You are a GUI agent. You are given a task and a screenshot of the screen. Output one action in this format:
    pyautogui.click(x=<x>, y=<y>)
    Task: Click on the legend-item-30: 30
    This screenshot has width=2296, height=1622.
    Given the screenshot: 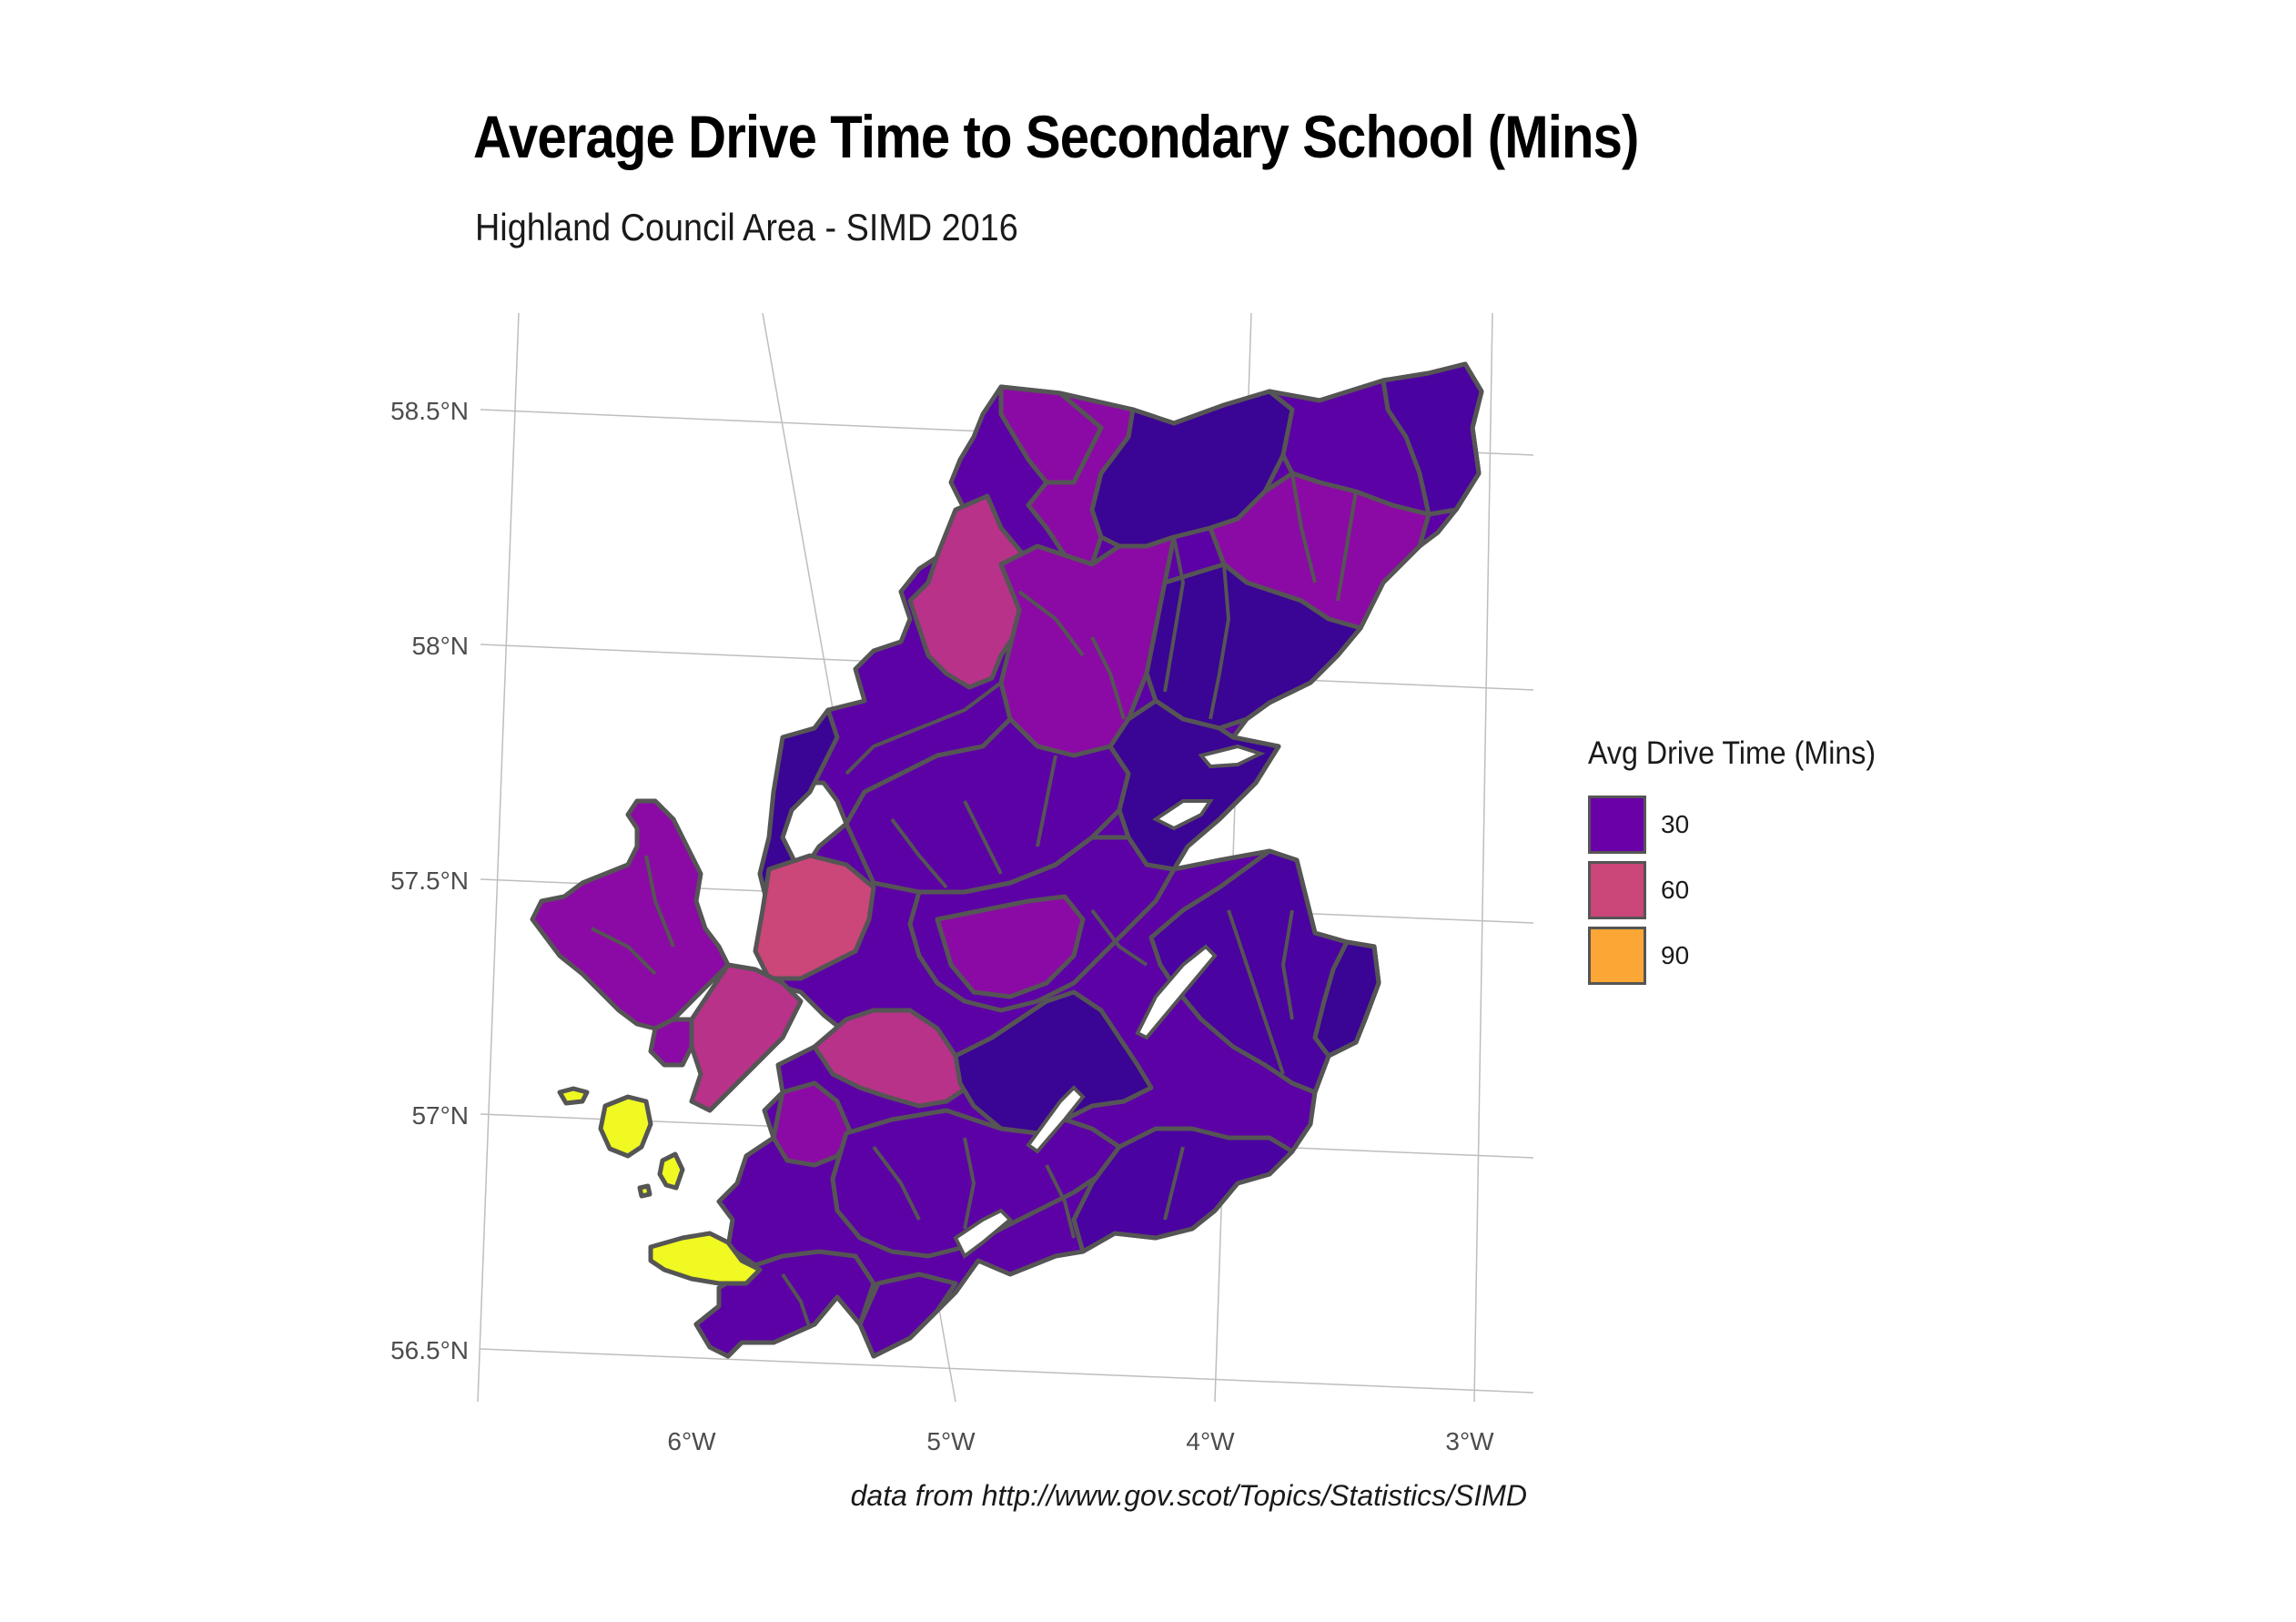 What is the action you would take?
    pyautogui.click(x=1745, y=824)
    